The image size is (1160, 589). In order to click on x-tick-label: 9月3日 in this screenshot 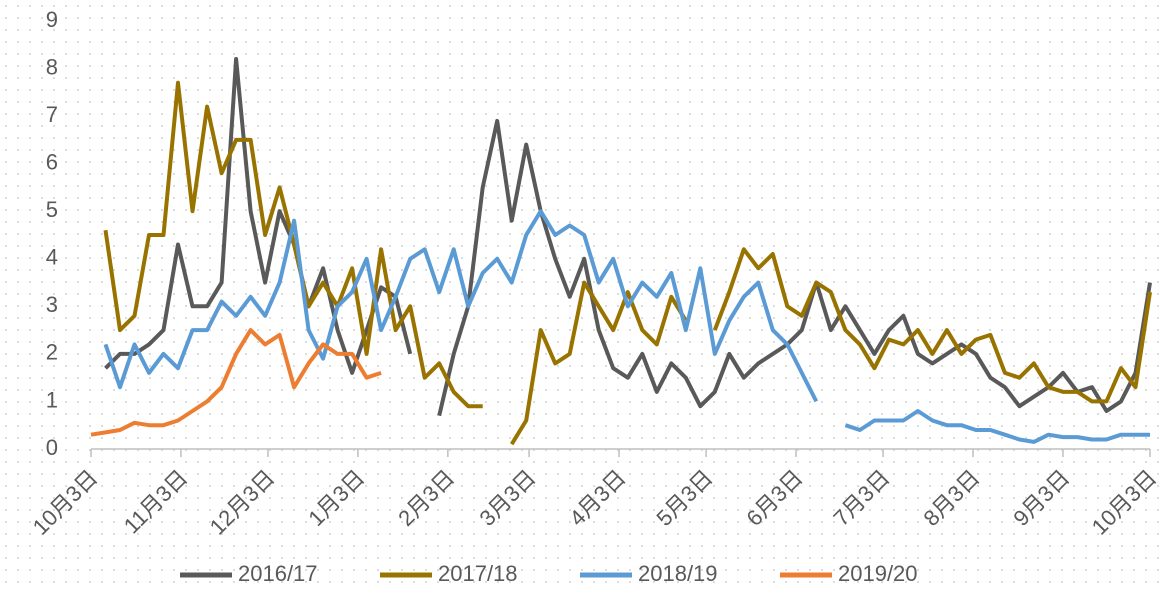, I will do `click(1041, 498)`.